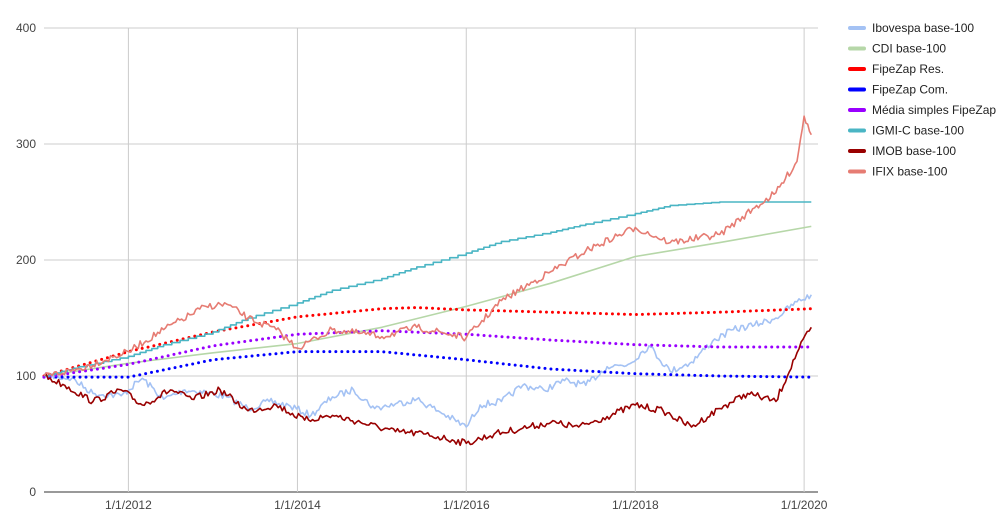 Image resolution: width=1000 pixels, height=522 pixels. I want to click on x-tick-label: 1/1/2018, so click(635, 505).